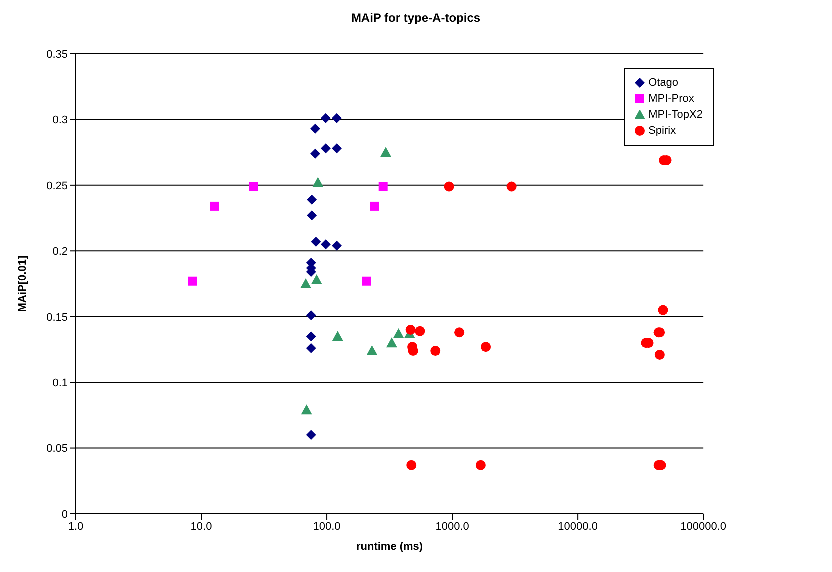  What do you see at coordinates (453, 526) in the screenshot?
I see `x-tick-label: 1000.0` at bounding box center [453, 526].